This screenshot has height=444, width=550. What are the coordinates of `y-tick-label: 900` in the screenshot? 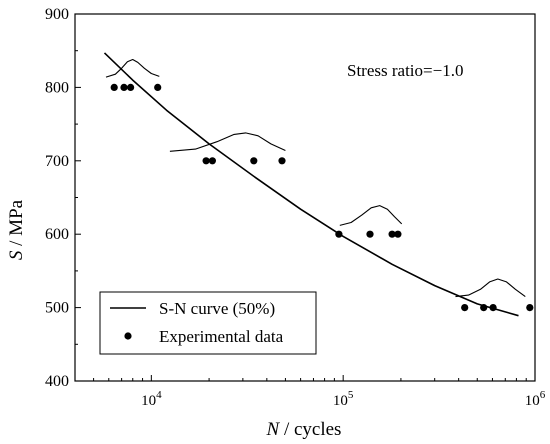 It's located at (57, 14).